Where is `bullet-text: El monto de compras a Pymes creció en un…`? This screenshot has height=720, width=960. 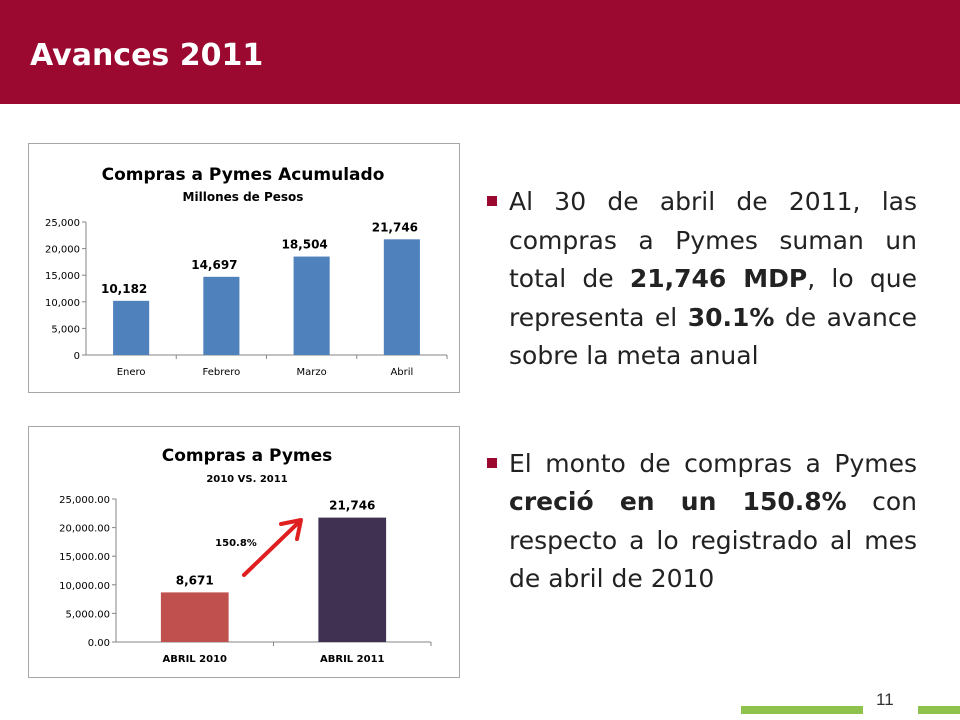
bullet-text: El monto de compras a Pymes creció en un… is located at coordinates (713, 521).